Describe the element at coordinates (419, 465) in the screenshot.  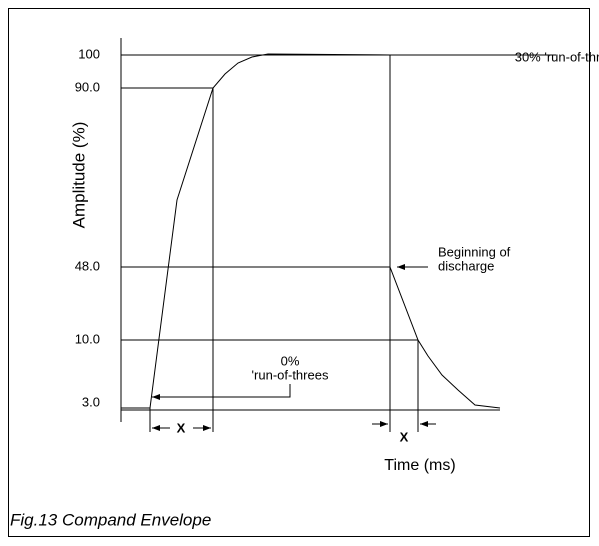
I see `x-axis-label: Time (ms)` at that location.